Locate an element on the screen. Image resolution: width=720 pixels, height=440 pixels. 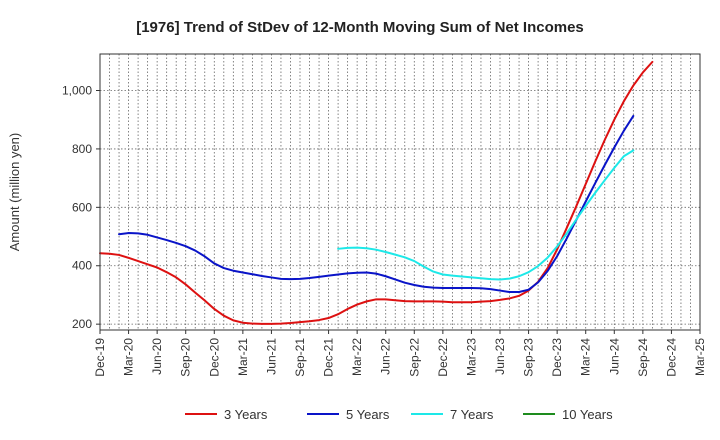
x-tick-label: Sep-21 is located at coordinates (300, 357).